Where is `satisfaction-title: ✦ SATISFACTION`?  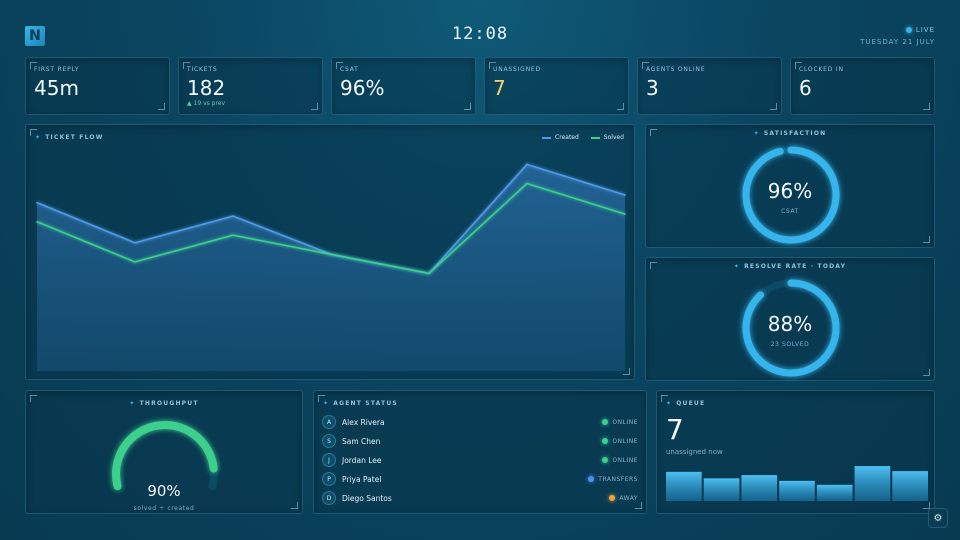
satisfaction-title: ✦ SATISFACTION is located at coordinates (790, 133).